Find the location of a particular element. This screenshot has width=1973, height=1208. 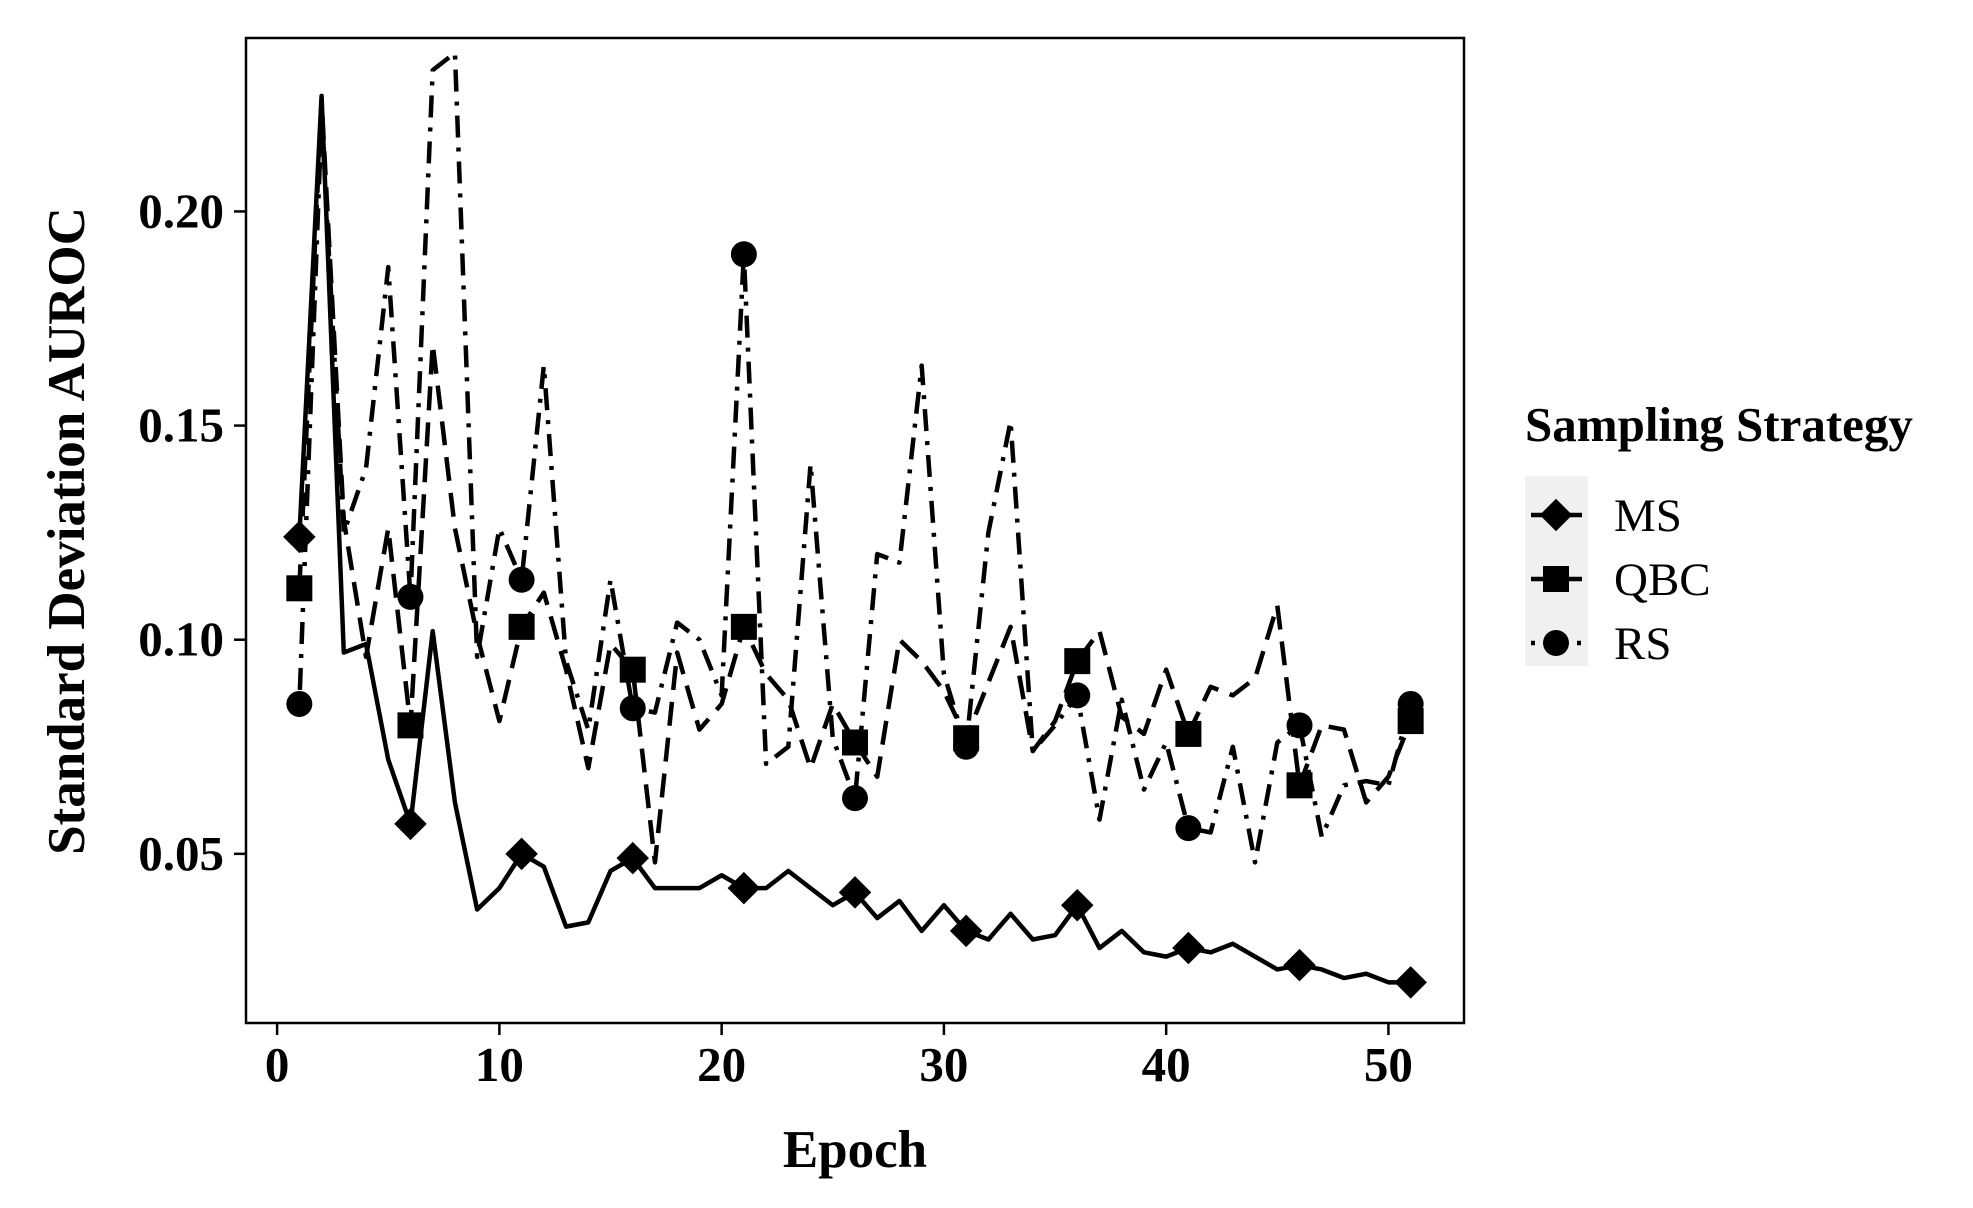

y-tick-label: 0.15 is located at coordinates (181, 425).